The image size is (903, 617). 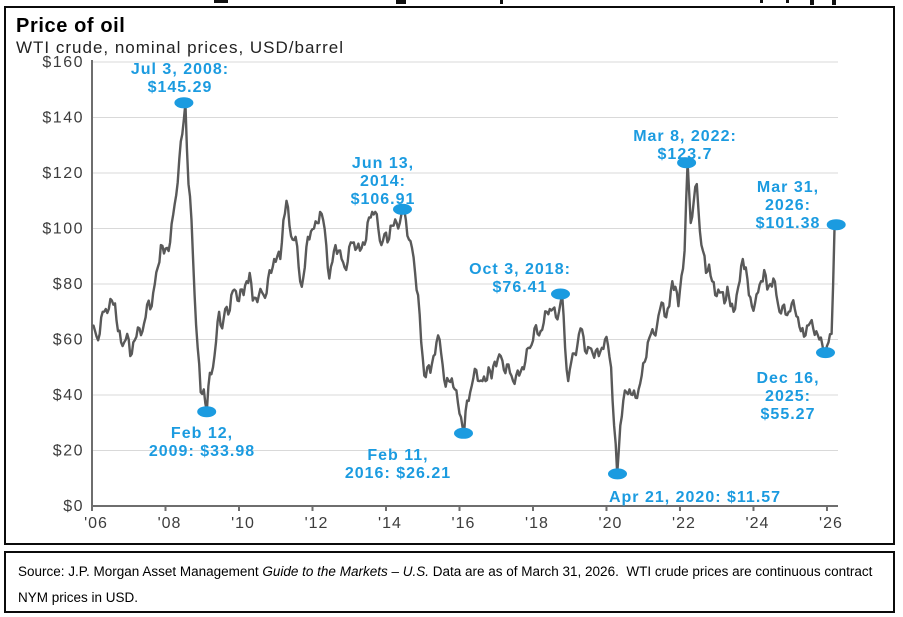 What do you see at coordinates (836, 225) in the screenshot?
I see `data-point-mar-31-2026` at bounding box center [836, 225].